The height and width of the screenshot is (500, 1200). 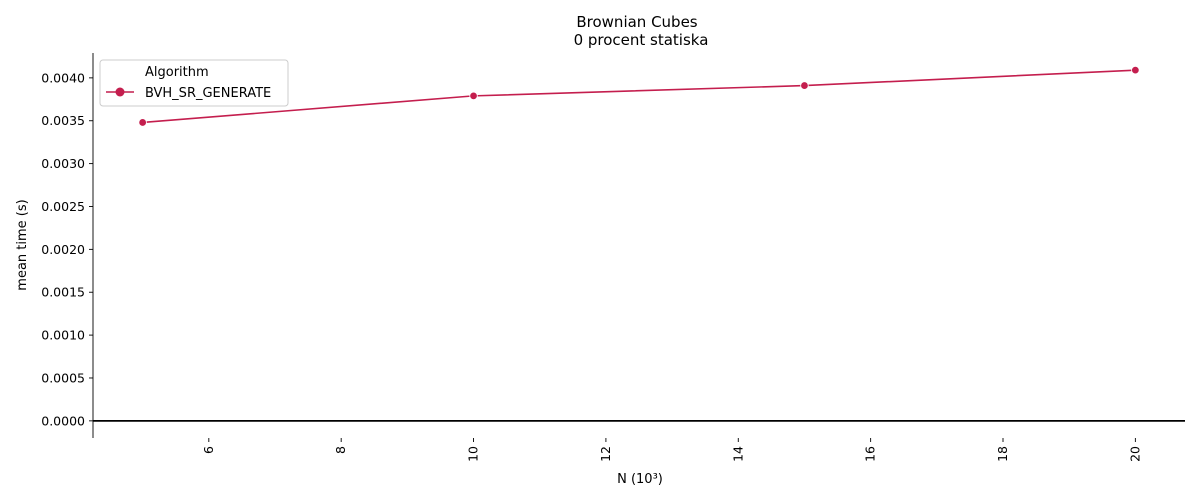 I want to click on x-tick-label: 8, so click(x=340, y=450).